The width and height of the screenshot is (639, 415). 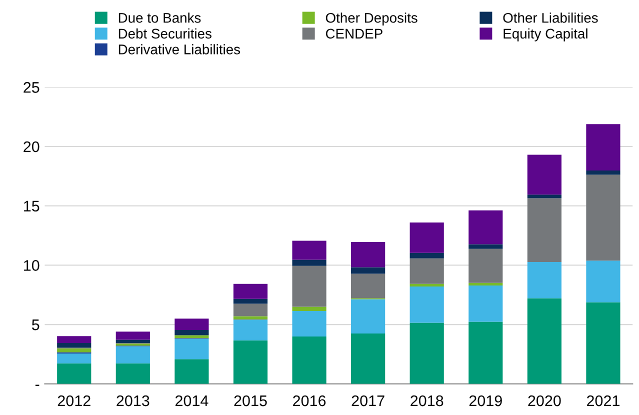 What do you see at coordinates (427, 400) in the screenshot?
I see `x-tick-label: 2018` at bounding box center [427, 400].